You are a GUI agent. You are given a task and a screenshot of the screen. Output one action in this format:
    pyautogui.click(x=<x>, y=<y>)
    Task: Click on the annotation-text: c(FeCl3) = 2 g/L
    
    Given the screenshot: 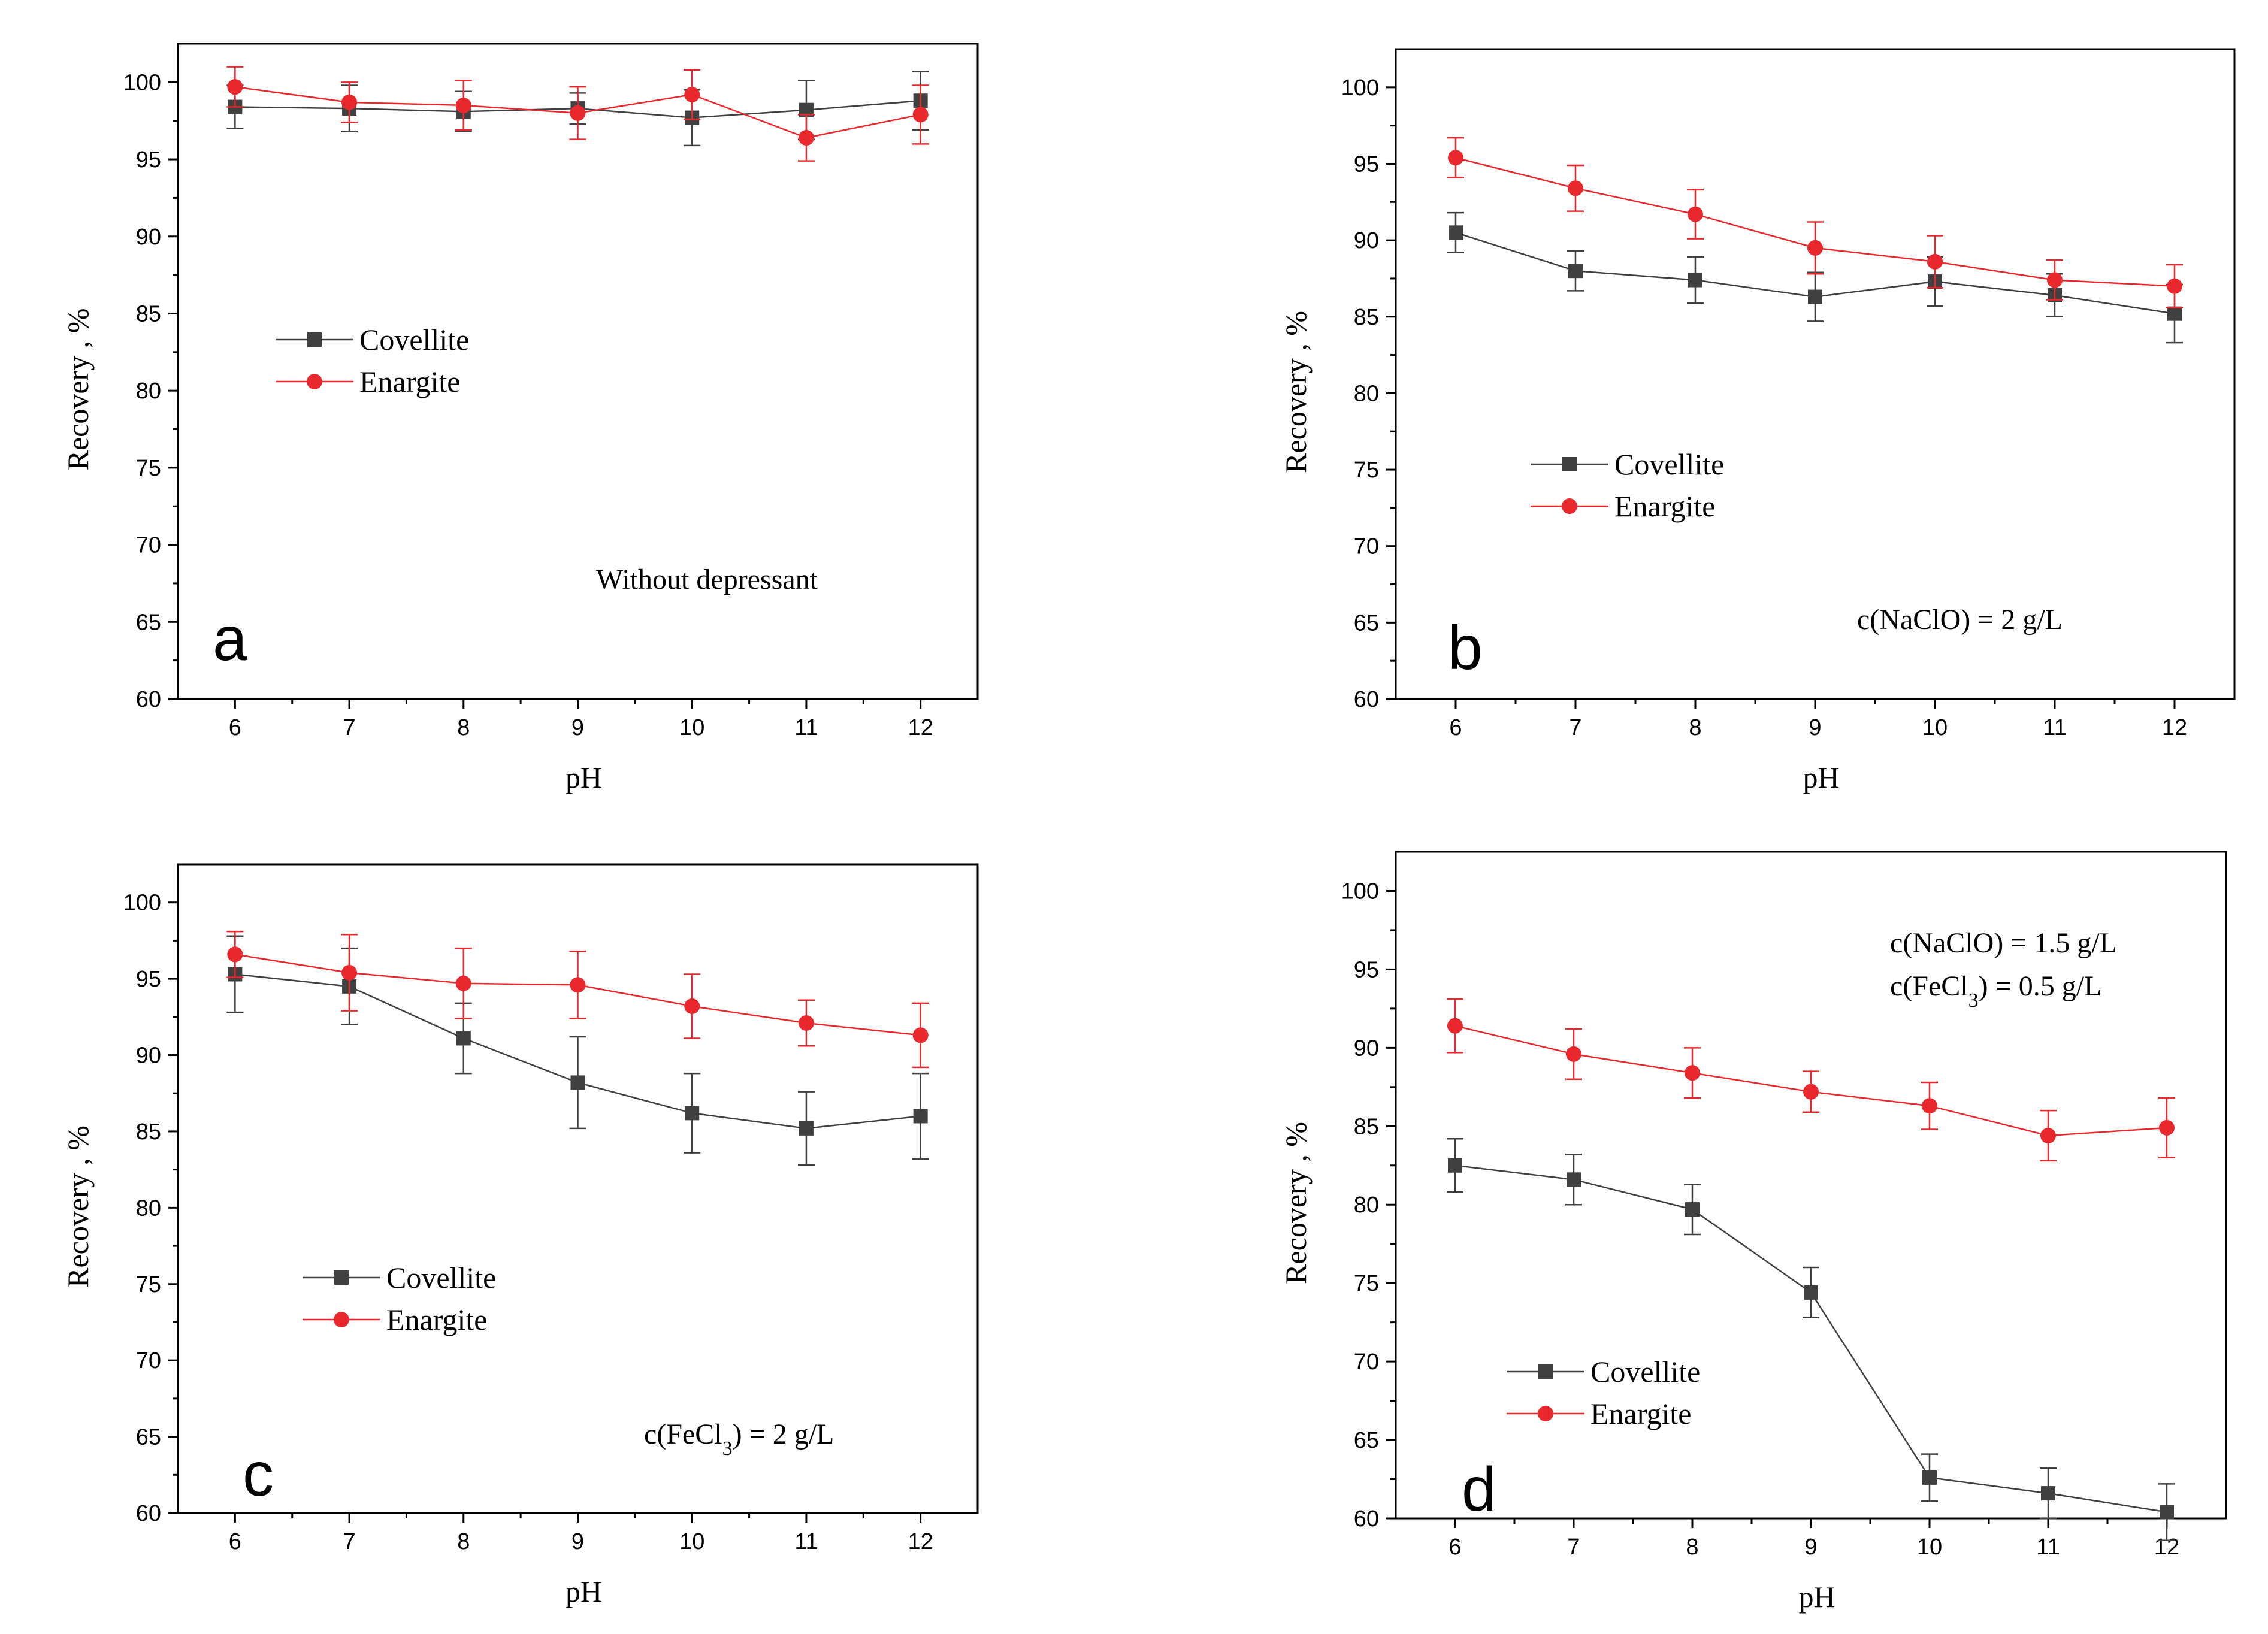 What is the action you would take?
    pyautogui.click(x=739, y=1439)
    